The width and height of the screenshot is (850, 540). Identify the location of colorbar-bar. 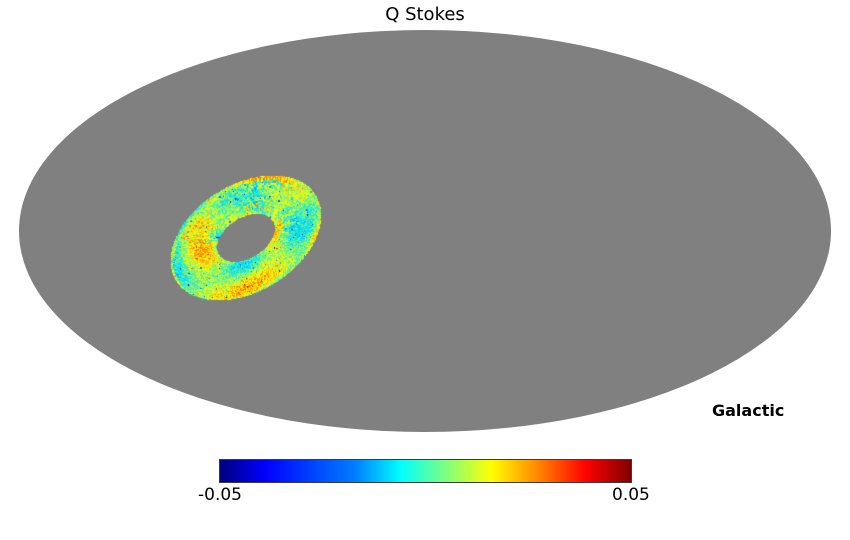
(425, 471).